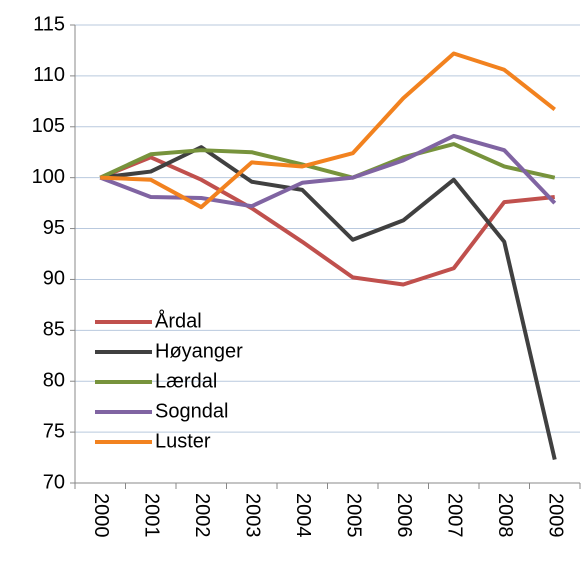  What do you see at coordinates (54, 330) in the screenshot?
I see `y-tick-label: 85` at bounding box center [54, 330].